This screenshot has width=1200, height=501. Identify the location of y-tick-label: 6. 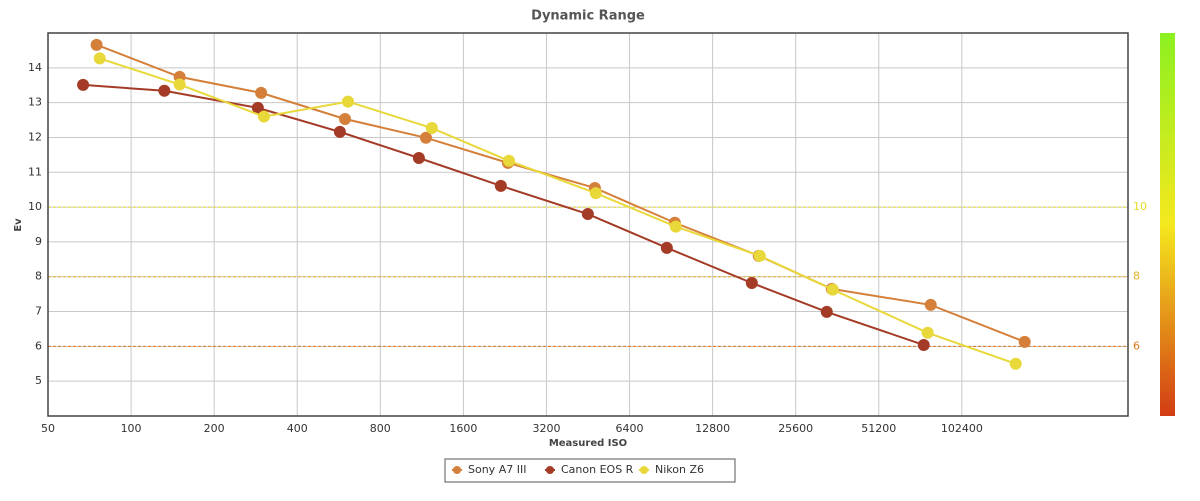
(38, 345).